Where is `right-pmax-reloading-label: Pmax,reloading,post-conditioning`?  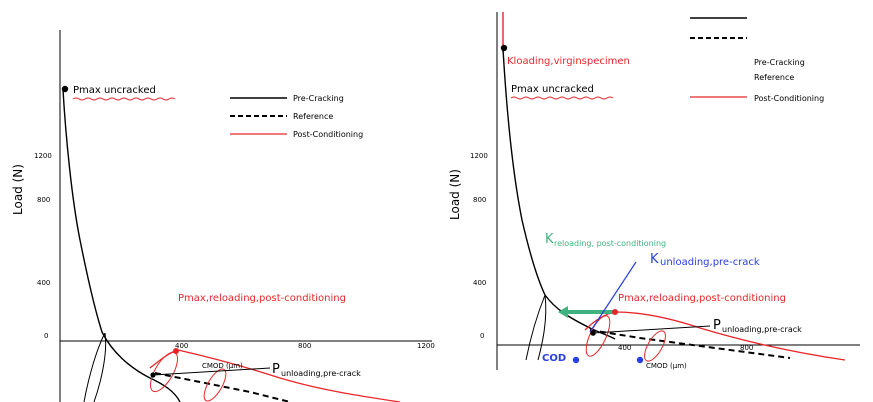 right-pmax-reloading-label: Pmax,reloading,post-conditioning is located at coordinates (702, 298).